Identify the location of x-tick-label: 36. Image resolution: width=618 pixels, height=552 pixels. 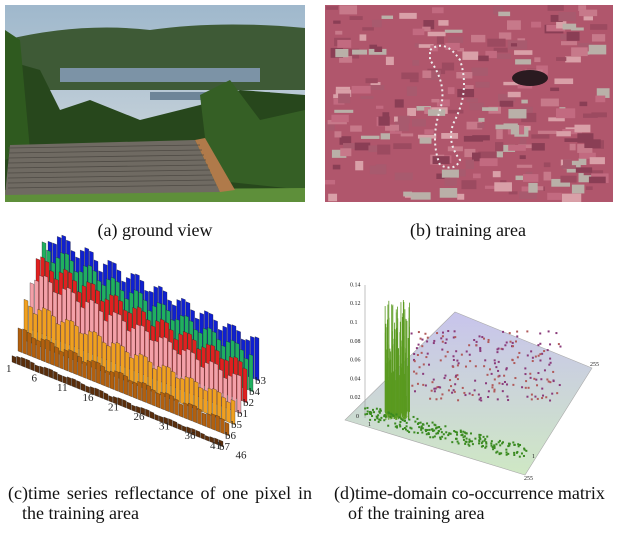
(191, 436).